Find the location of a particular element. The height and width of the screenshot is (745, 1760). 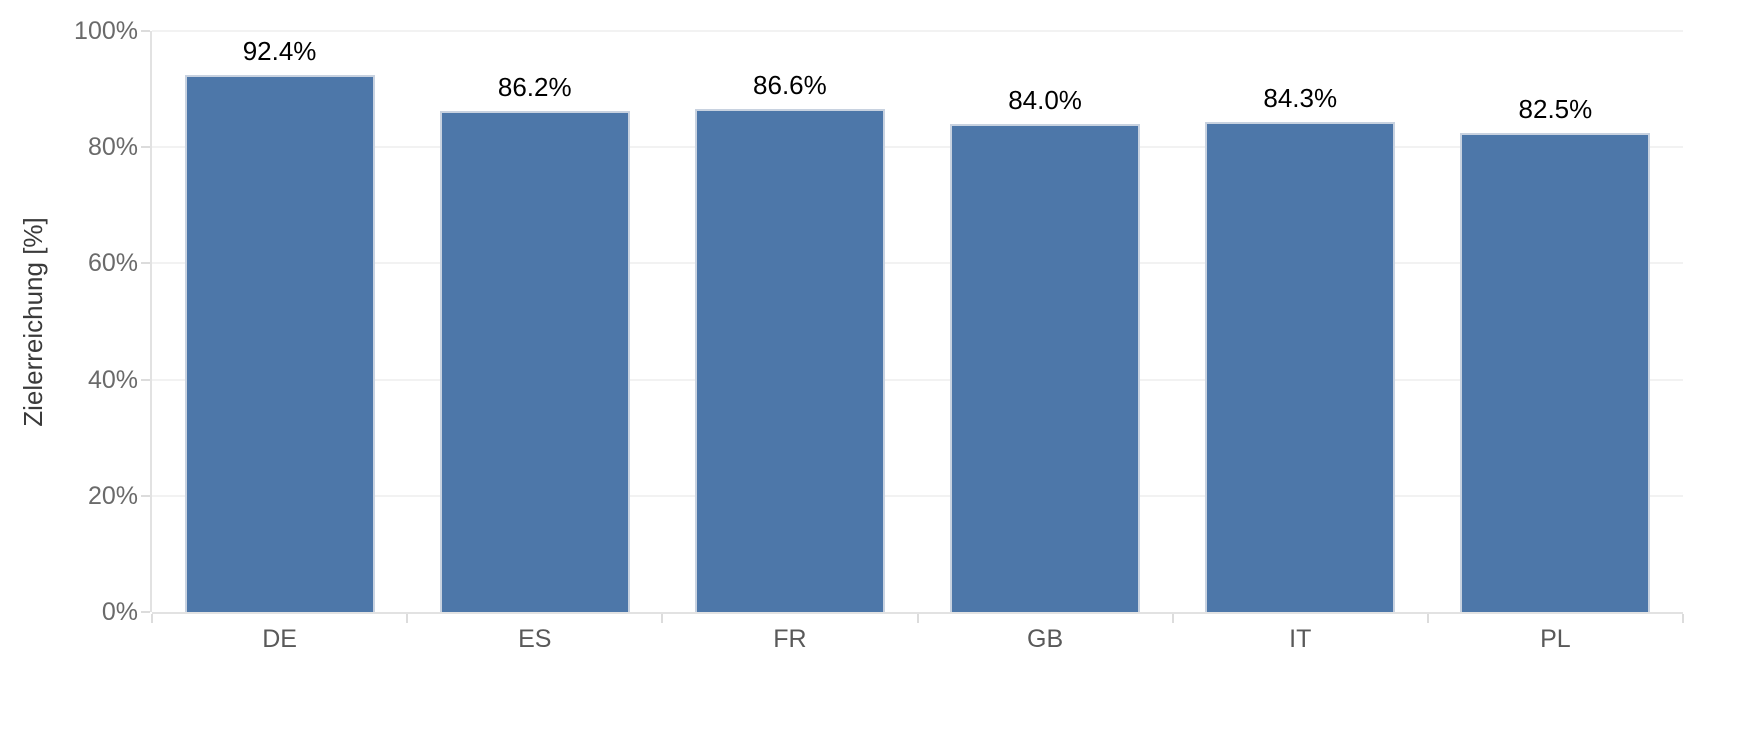

y-tick-label: 60% is located at coordinates (112, 263).